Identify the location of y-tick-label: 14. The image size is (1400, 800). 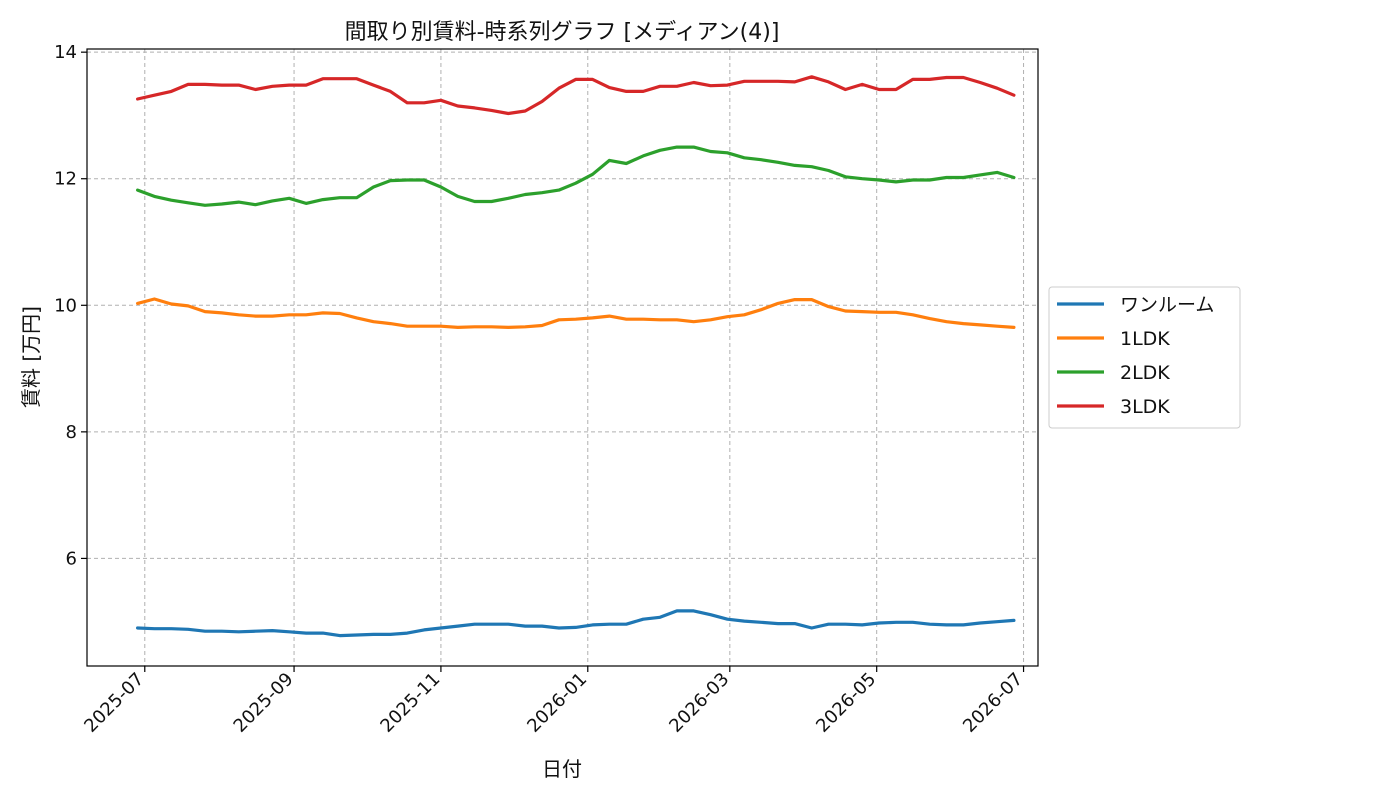
(65, 52).